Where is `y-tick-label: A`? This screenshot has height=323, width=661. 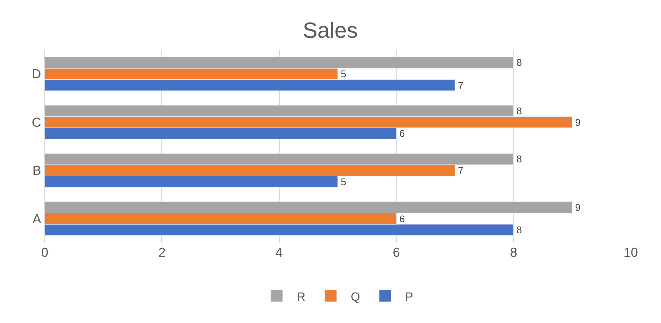
y-tick-label: A is located at coordinates (37, 218).